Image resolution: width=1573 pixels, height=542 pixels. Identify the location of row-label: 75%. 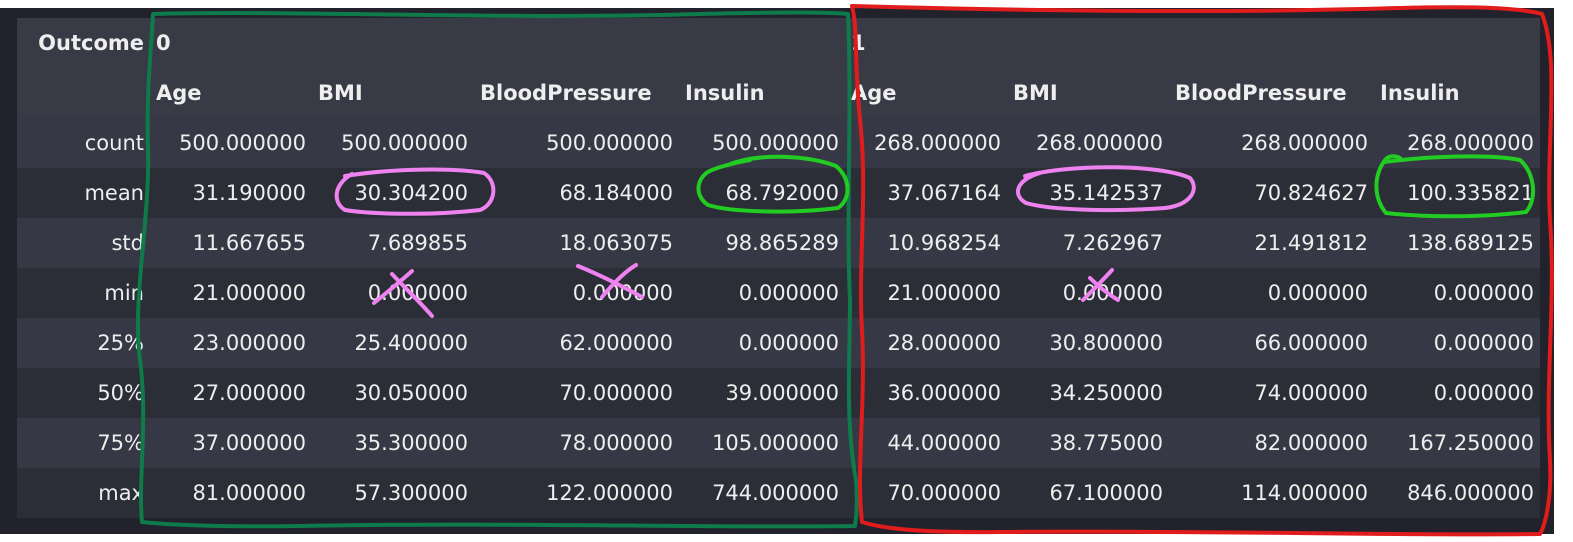
(120, 443).